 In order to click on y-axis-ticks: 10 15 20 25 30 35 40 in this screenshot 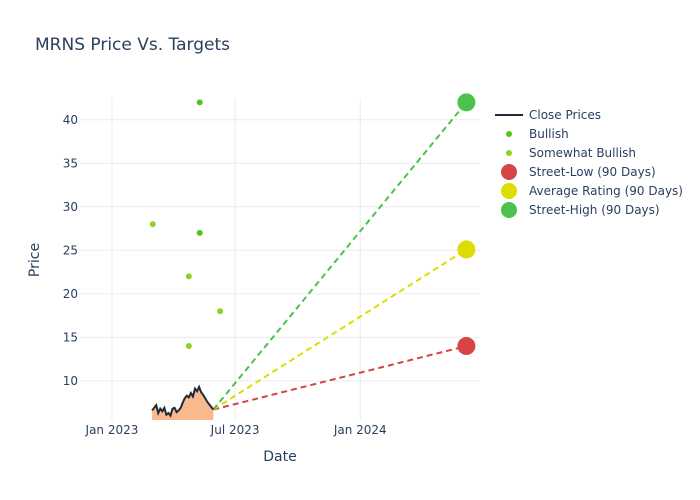, I will do `click(70, 250)`.